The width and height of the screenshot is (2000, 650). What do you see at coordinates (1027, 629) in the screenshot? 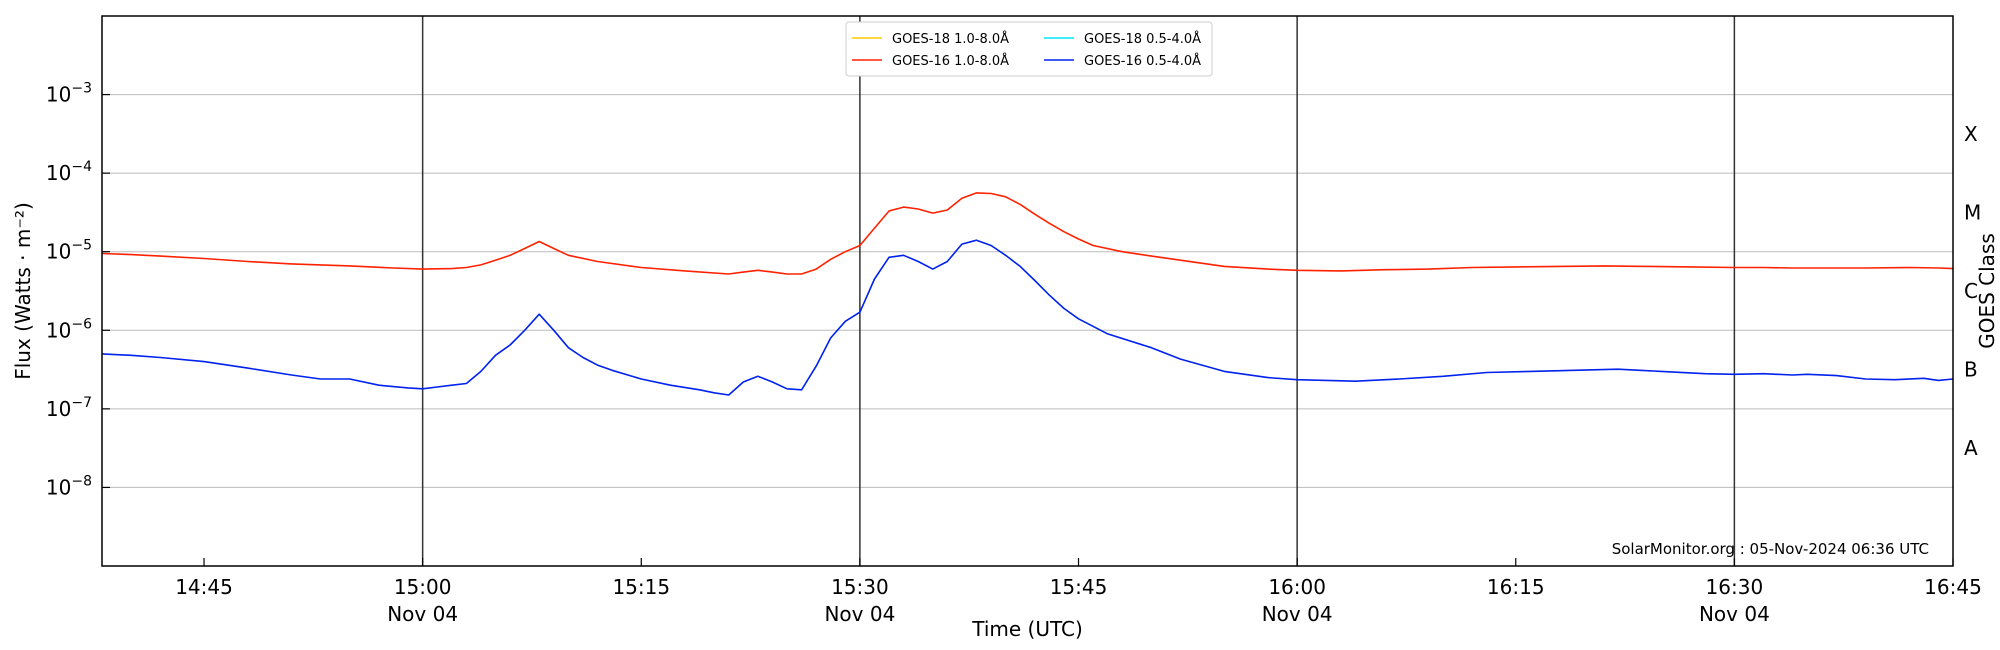
I see `x-axis-label: Time (UTC)` at bounding box center [1027, 629].